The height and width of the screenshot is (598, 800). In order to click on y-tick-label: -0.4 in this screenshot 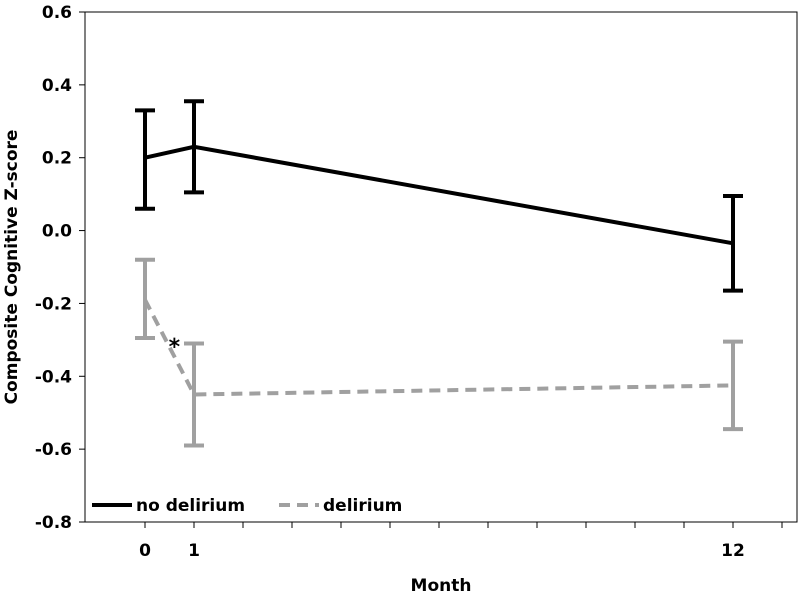, I will do `click(53, 377)`.